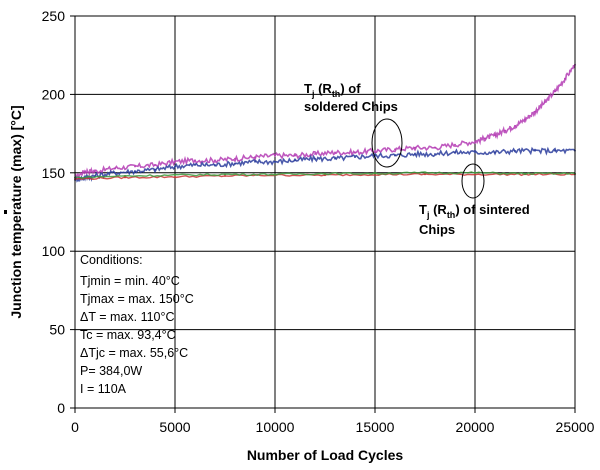  Describe the element at coordinates (54, 16) in the screenshot. I see `y-tick-label: 250` at that location.